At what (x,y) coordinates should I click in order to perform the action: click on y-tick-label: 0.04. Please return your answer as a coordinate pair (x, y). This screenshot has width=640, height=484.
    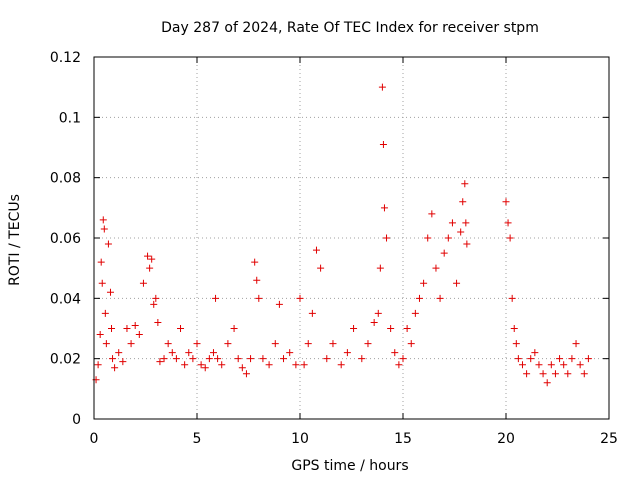
    Looking at the image, I should click on (65, 299).